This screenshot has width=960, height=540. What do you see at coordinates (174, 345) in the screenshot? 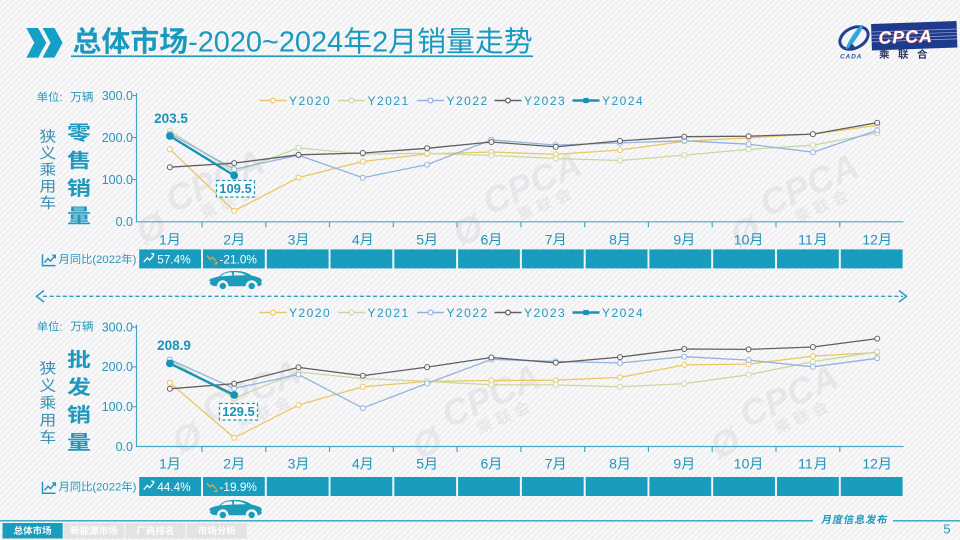
I see `svg-text: 208.9` at bounding box center [174, 345].